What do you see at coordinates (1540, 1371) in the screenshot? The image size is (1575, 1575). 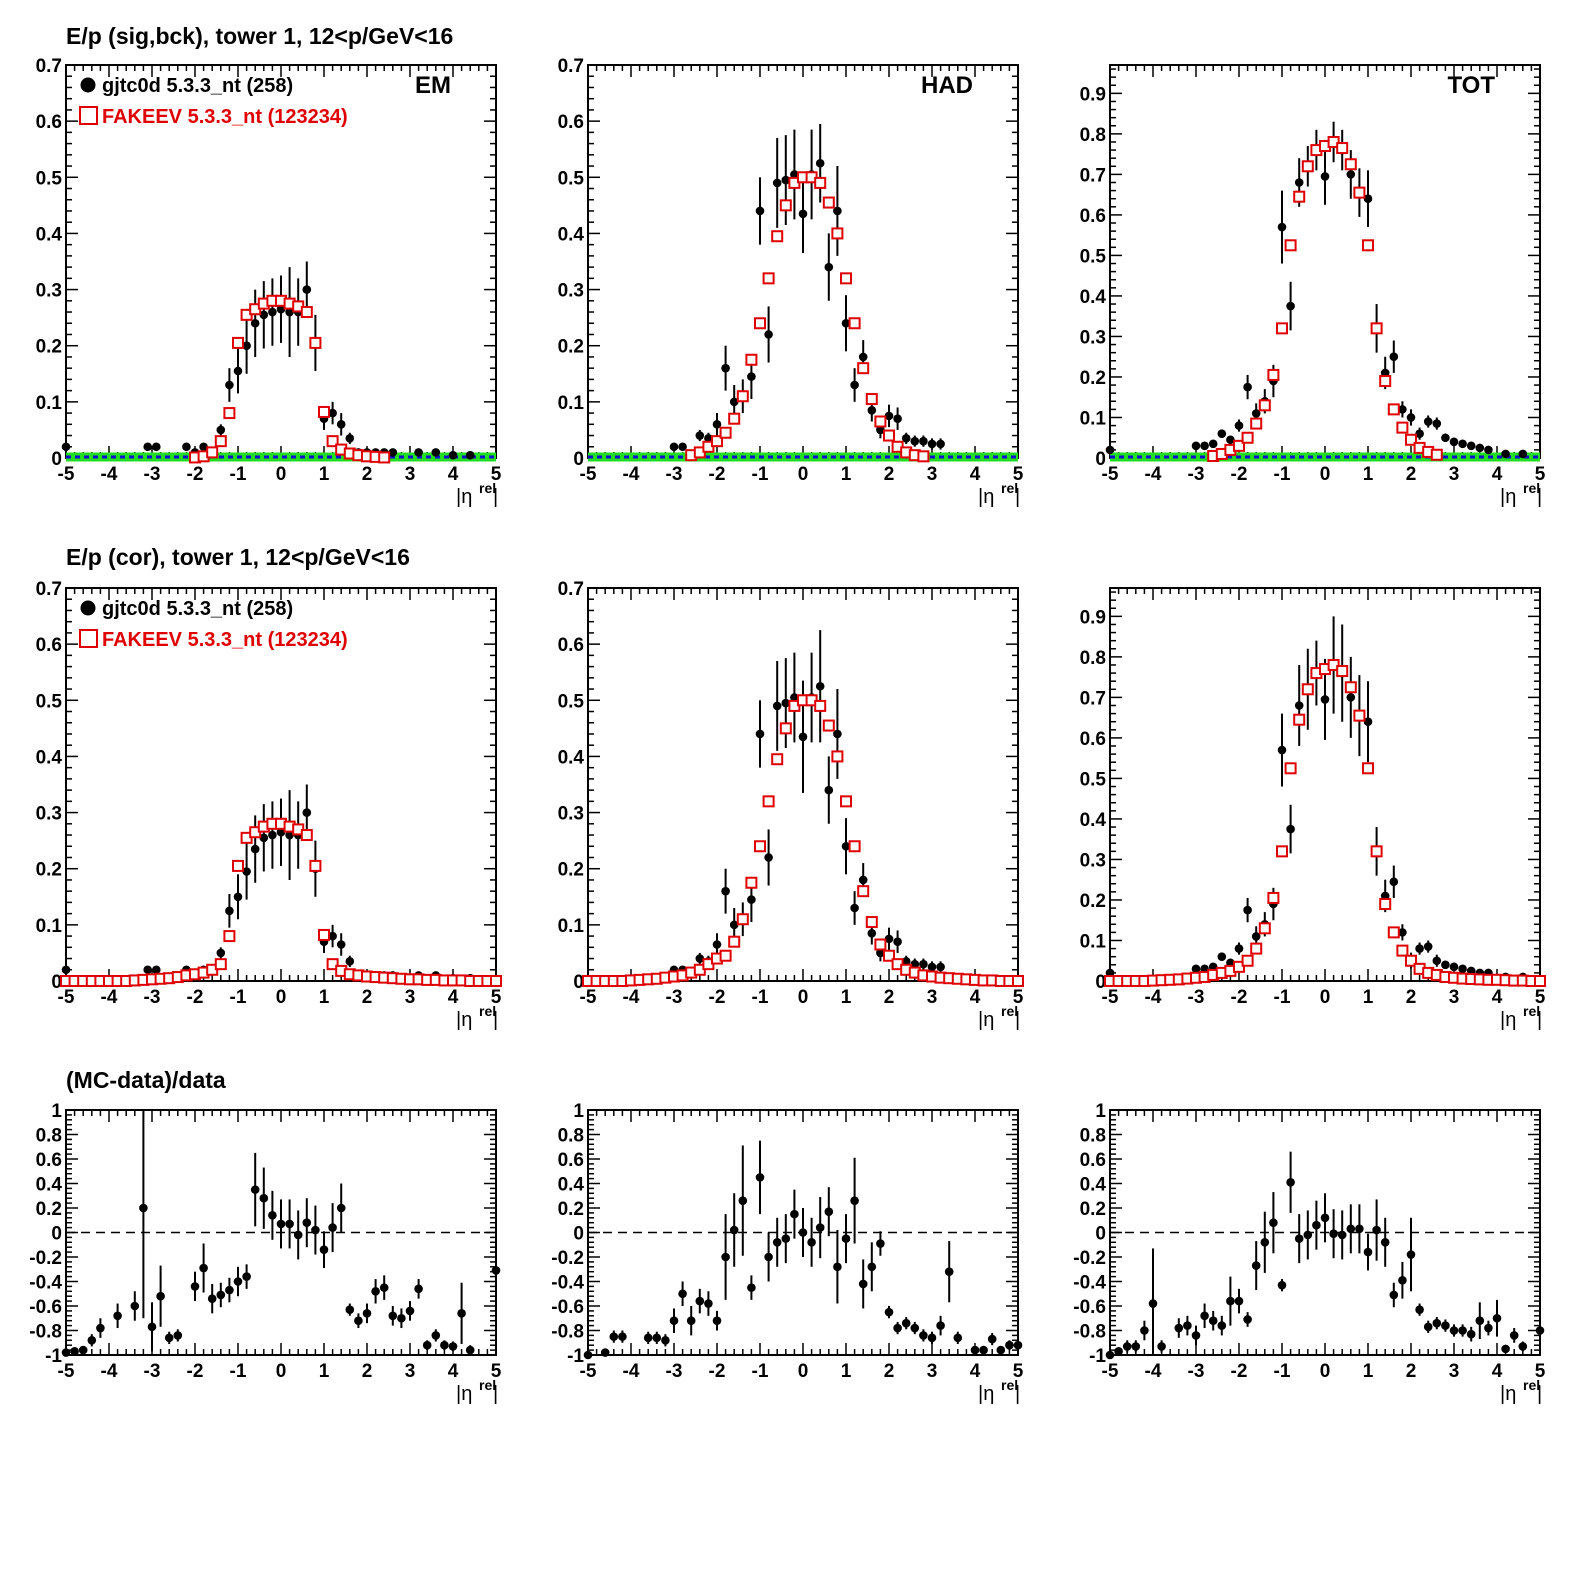 I see `x-tick-label: 5` at bounding box center [1540, 1371].